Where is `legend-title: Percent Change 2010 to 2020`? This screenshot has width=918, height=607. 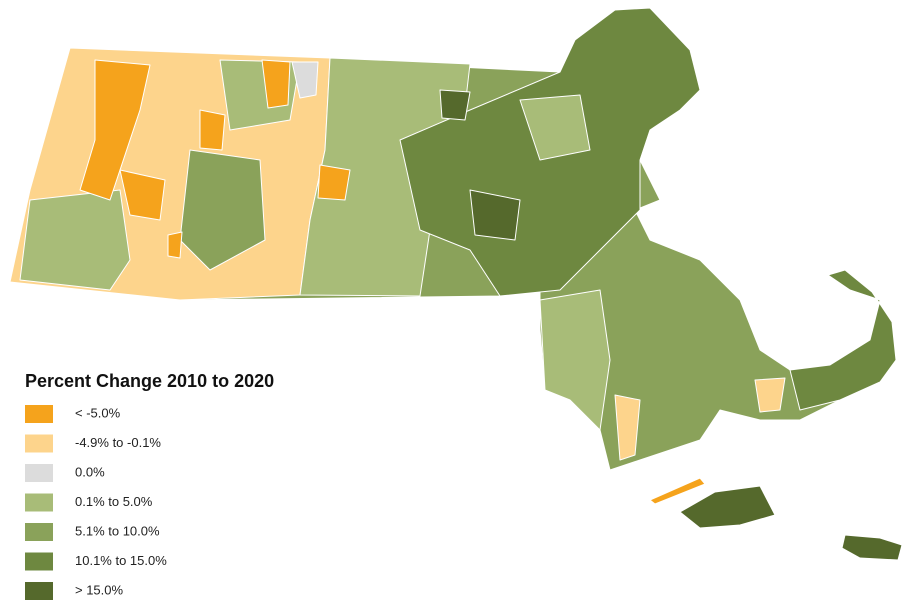
legend-title: Percent Change 2010 to 2020 is located at coordinates (149, 381).